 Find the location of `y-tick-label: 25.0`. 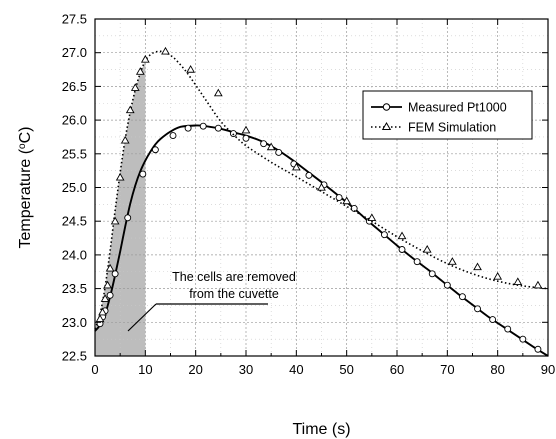

y-tick-label: 25.0 is located at coordinates (74, 187).